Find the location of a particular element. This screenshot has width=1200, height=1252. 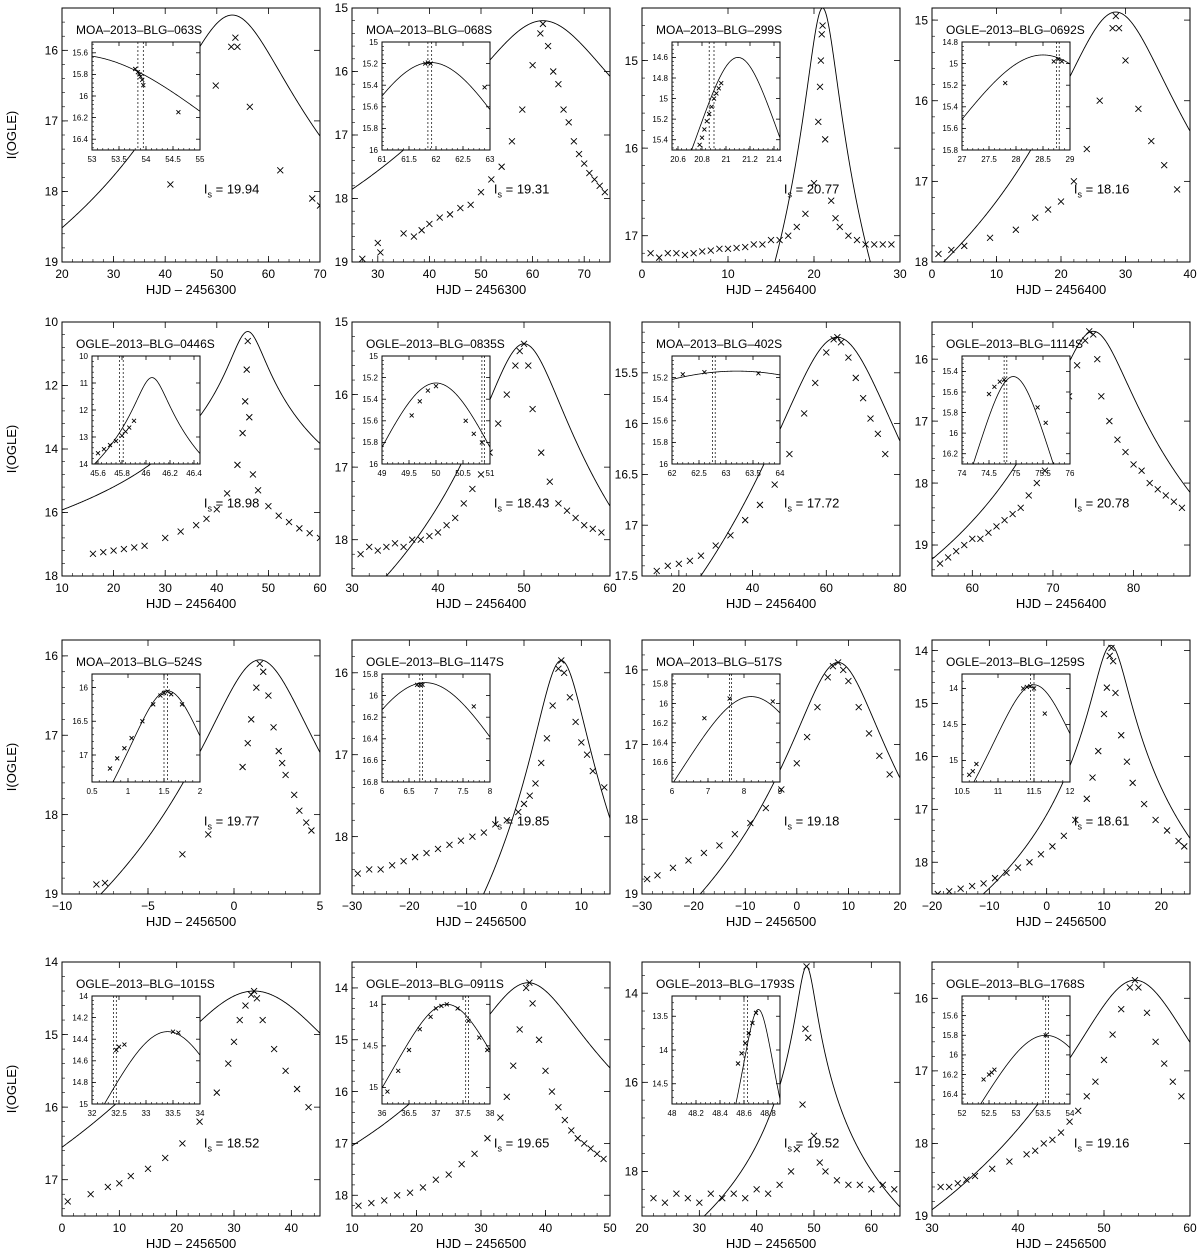

source-mag-value: = 19.85 is located at coordinates (525, 820).